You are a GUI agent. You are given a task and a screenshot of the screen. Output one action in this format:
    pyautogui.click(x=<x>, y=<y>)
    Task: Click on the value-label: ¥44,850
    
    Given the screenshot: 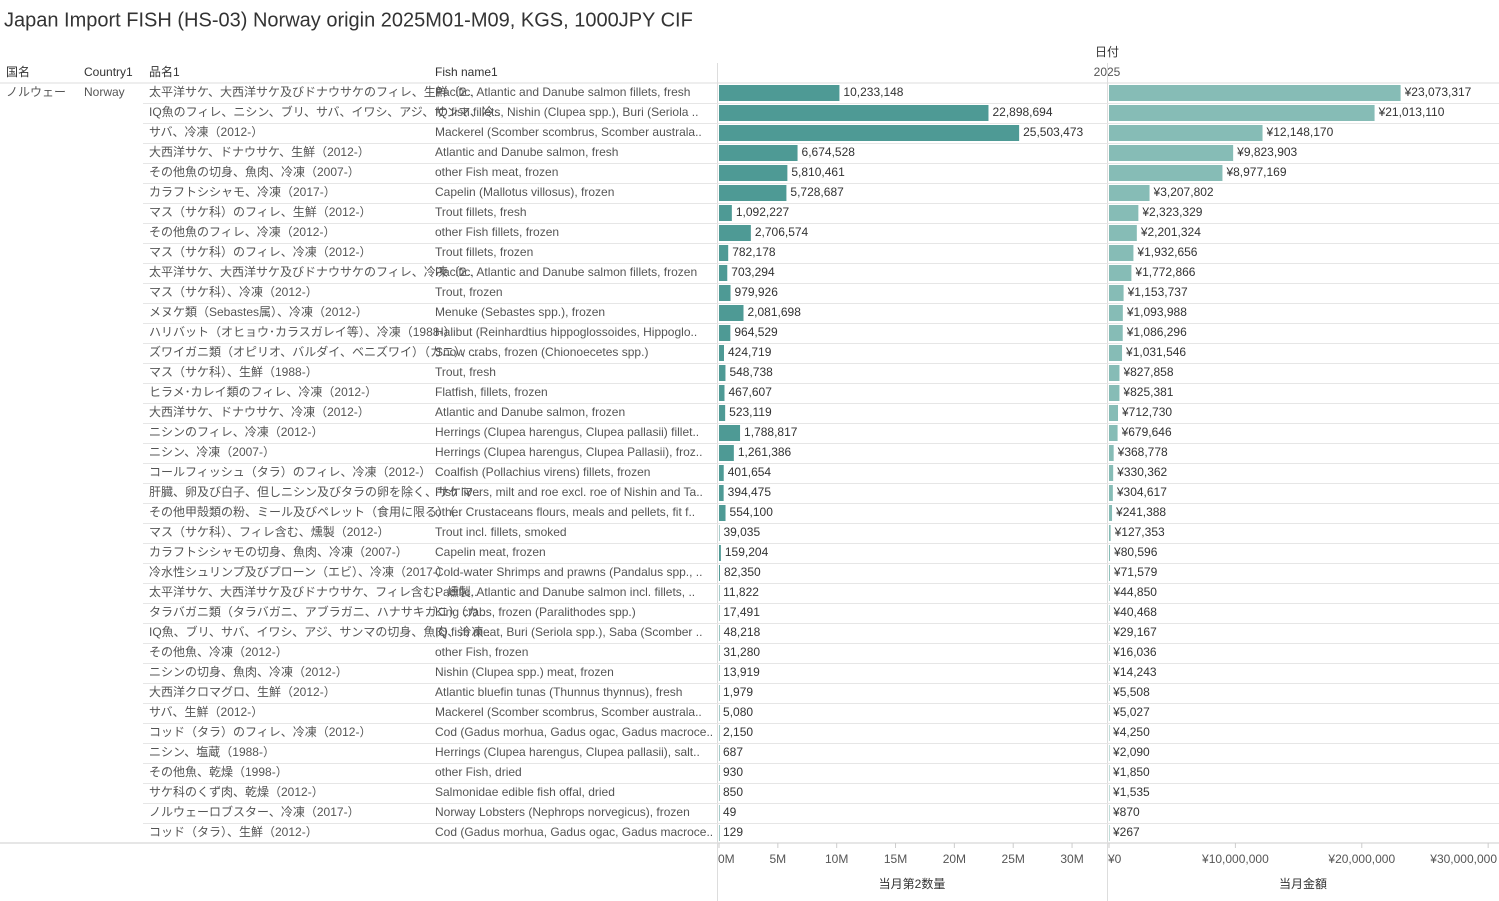 What is the action you would take?
    pyautogui.click(x=1135, y=592)
    